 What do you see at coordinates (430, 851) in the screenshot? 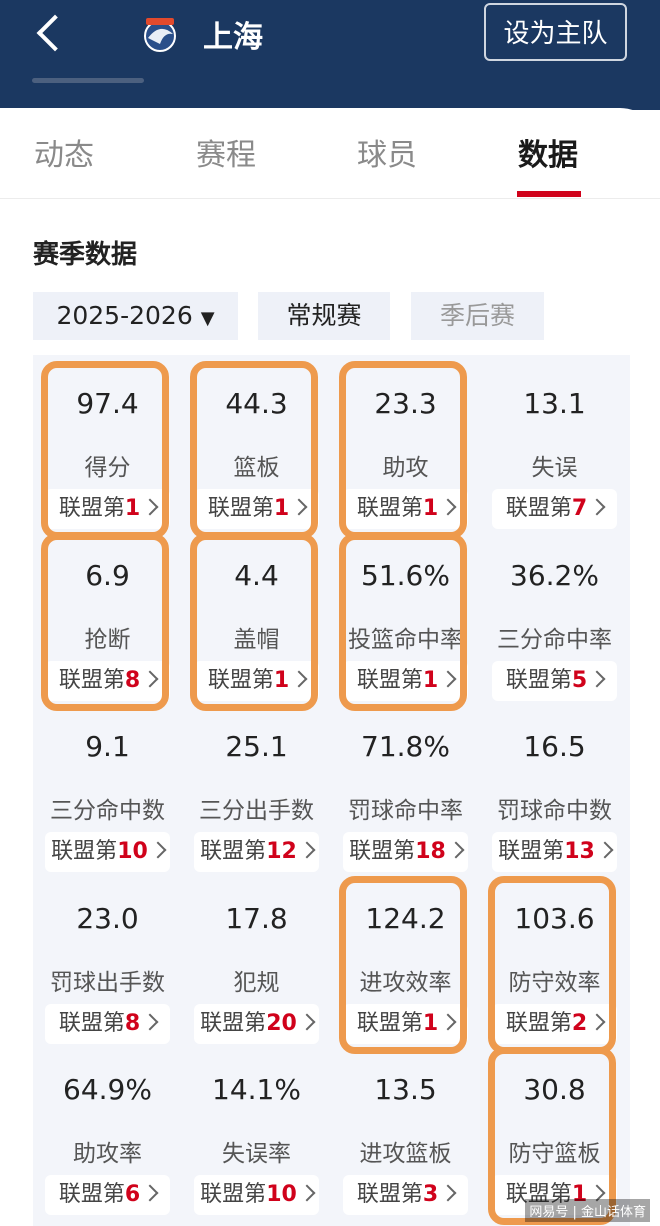
I see `rank-number: 18` at bounding box center [430, 851].